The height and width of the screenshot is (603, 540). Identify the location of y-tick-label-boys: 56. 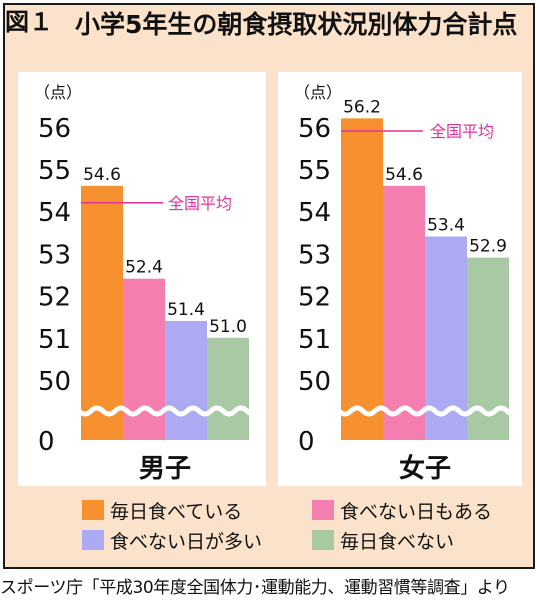
(54, 129).